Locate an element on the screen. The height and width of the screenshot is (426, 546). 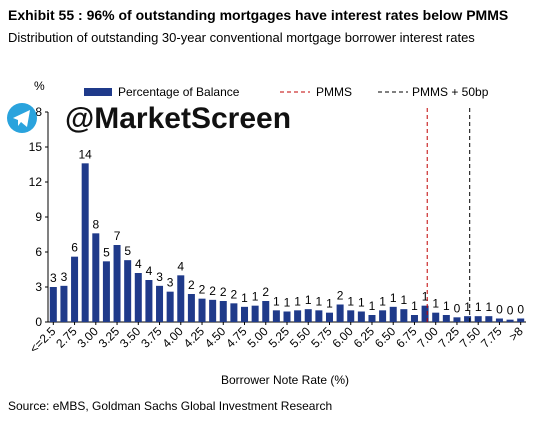
y-tick-label: 0 is located at coordinates (38, 322).